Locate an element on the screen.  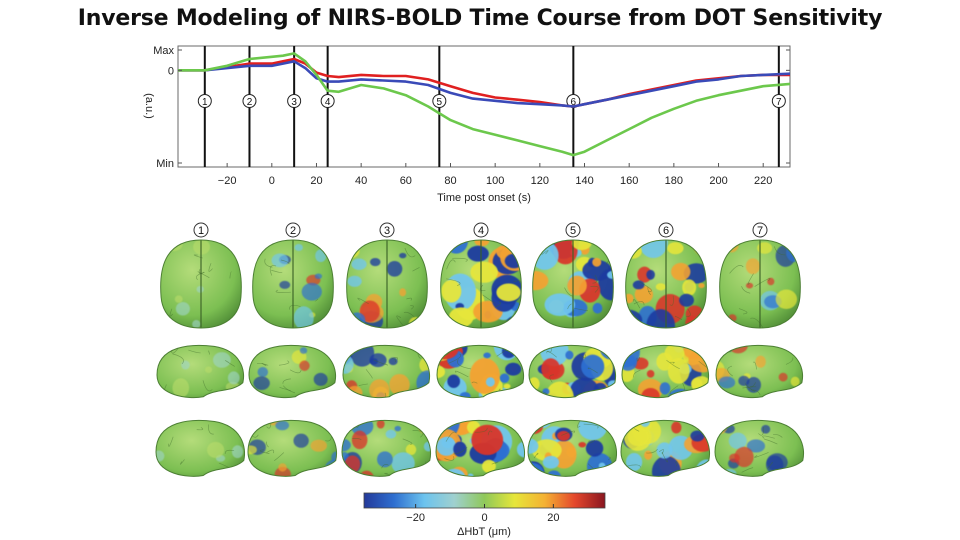
x-tick-label: 120 is located at coordinates (540, 181).